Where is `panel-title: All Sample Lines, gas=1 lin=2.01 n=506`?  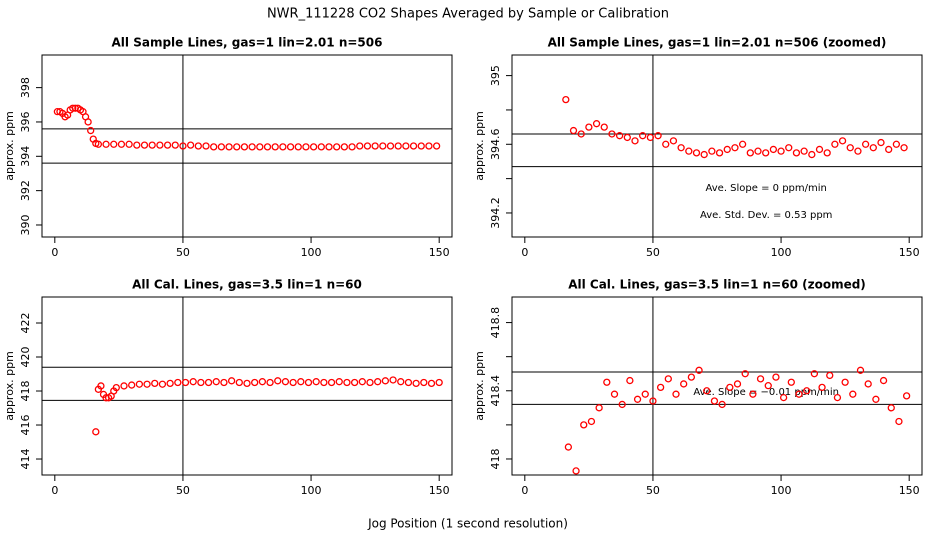
panel-title: All Sample Lines, gas=1 lin=2.01 n=506 is located at coordinates (247, 43).